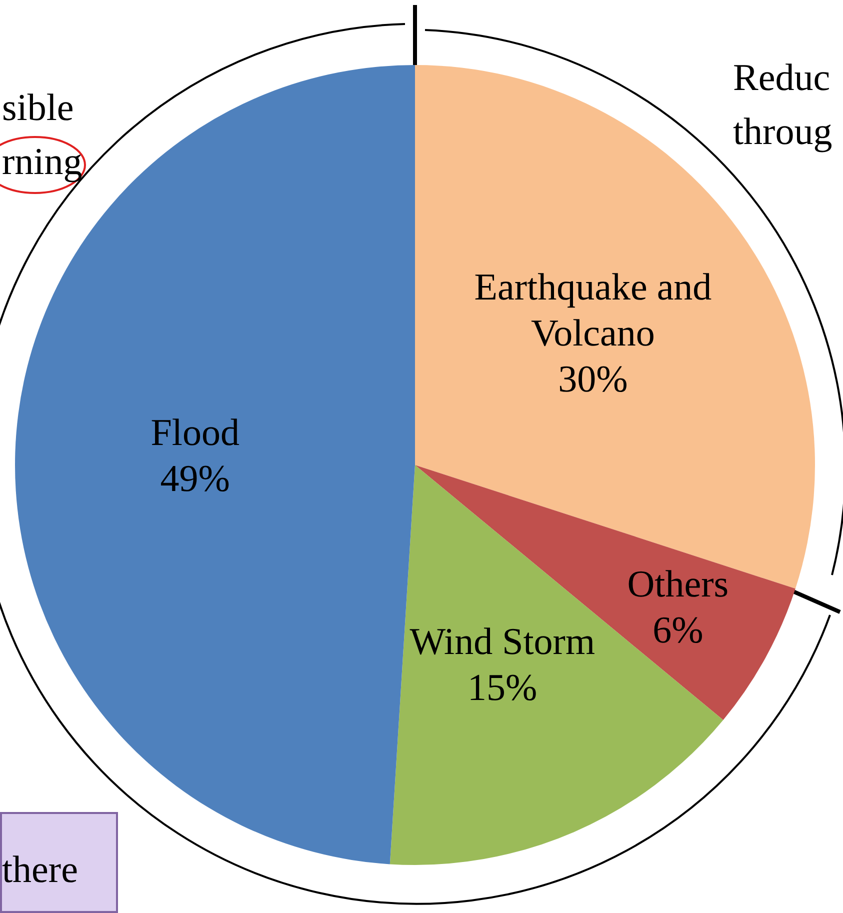  I want to click on slice-label: Earthquake and Volcano, so click(593, 310).